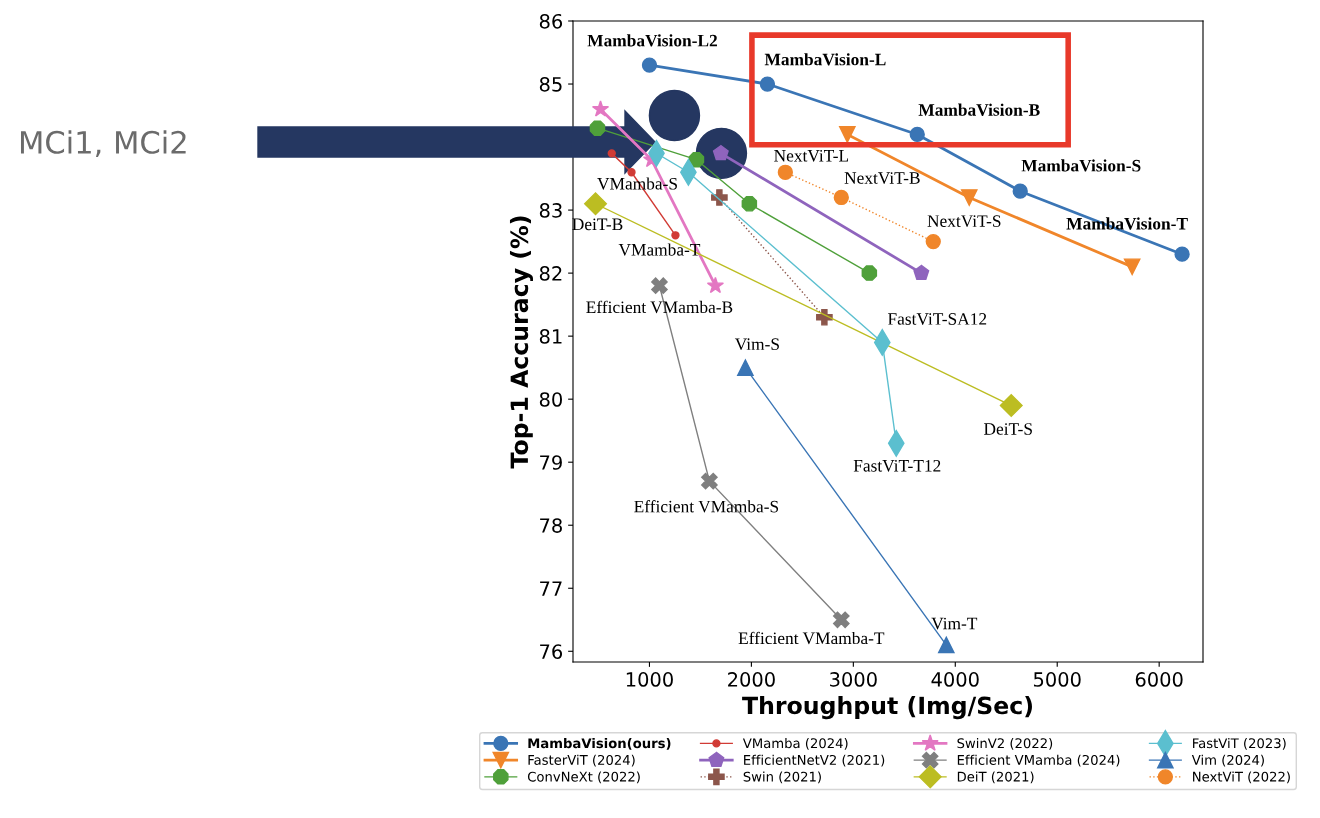  I want to click on legend-label: Vim (2024), so click(1227, 760).